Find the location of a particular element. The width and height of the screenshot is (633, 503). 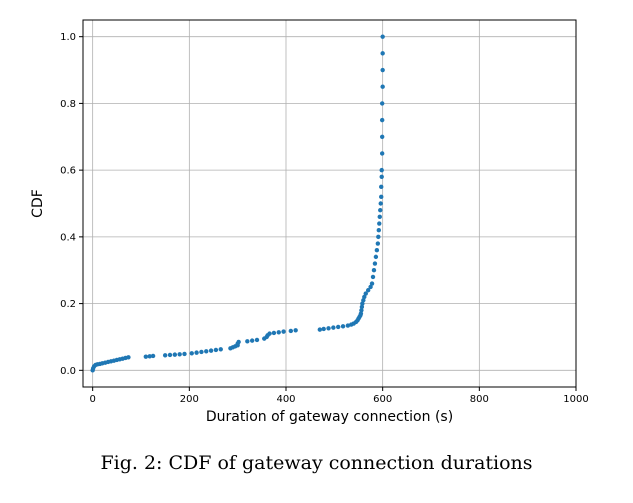

x-tick-label: 400 is located at coordinates (285, 399).